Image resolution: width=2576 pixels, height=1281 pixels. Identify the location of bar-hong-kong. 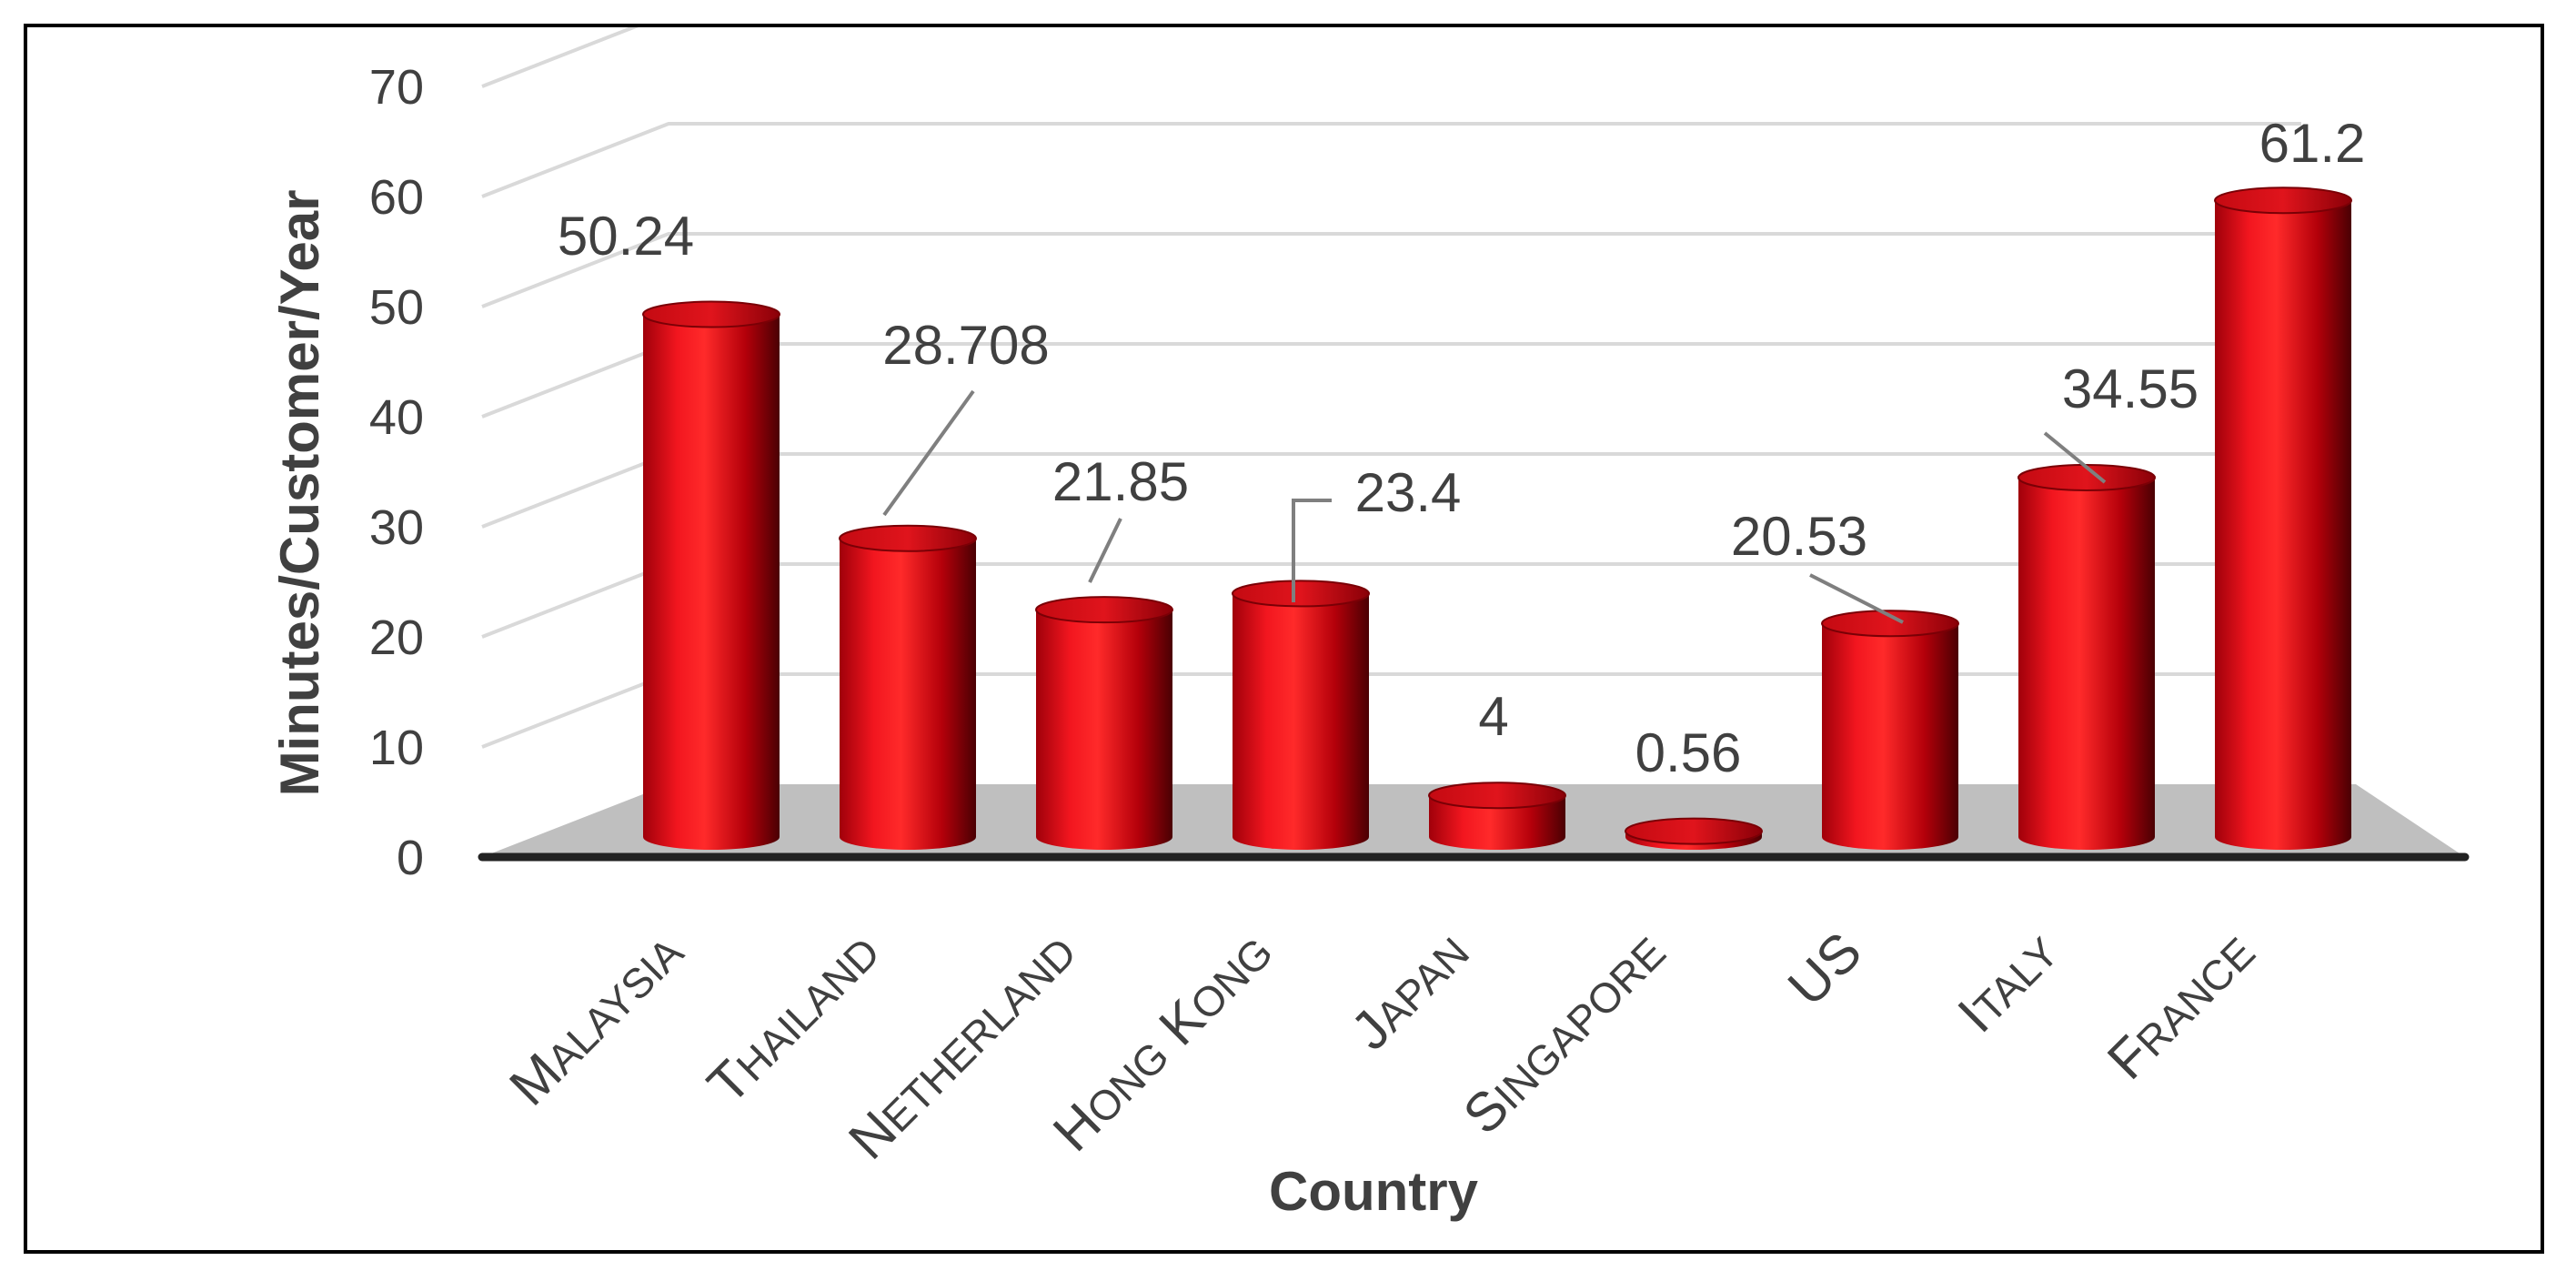
(1301, 715).